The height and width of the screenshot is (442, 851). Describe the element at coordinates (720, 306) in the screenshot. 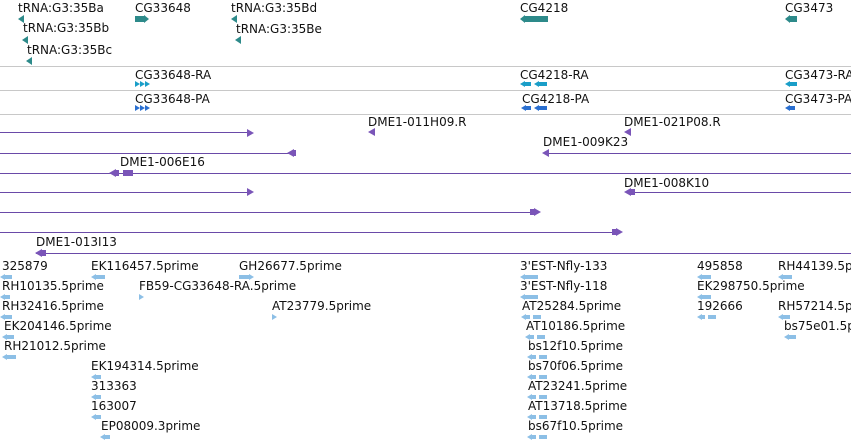

I see `est-label: 192666` at that location.